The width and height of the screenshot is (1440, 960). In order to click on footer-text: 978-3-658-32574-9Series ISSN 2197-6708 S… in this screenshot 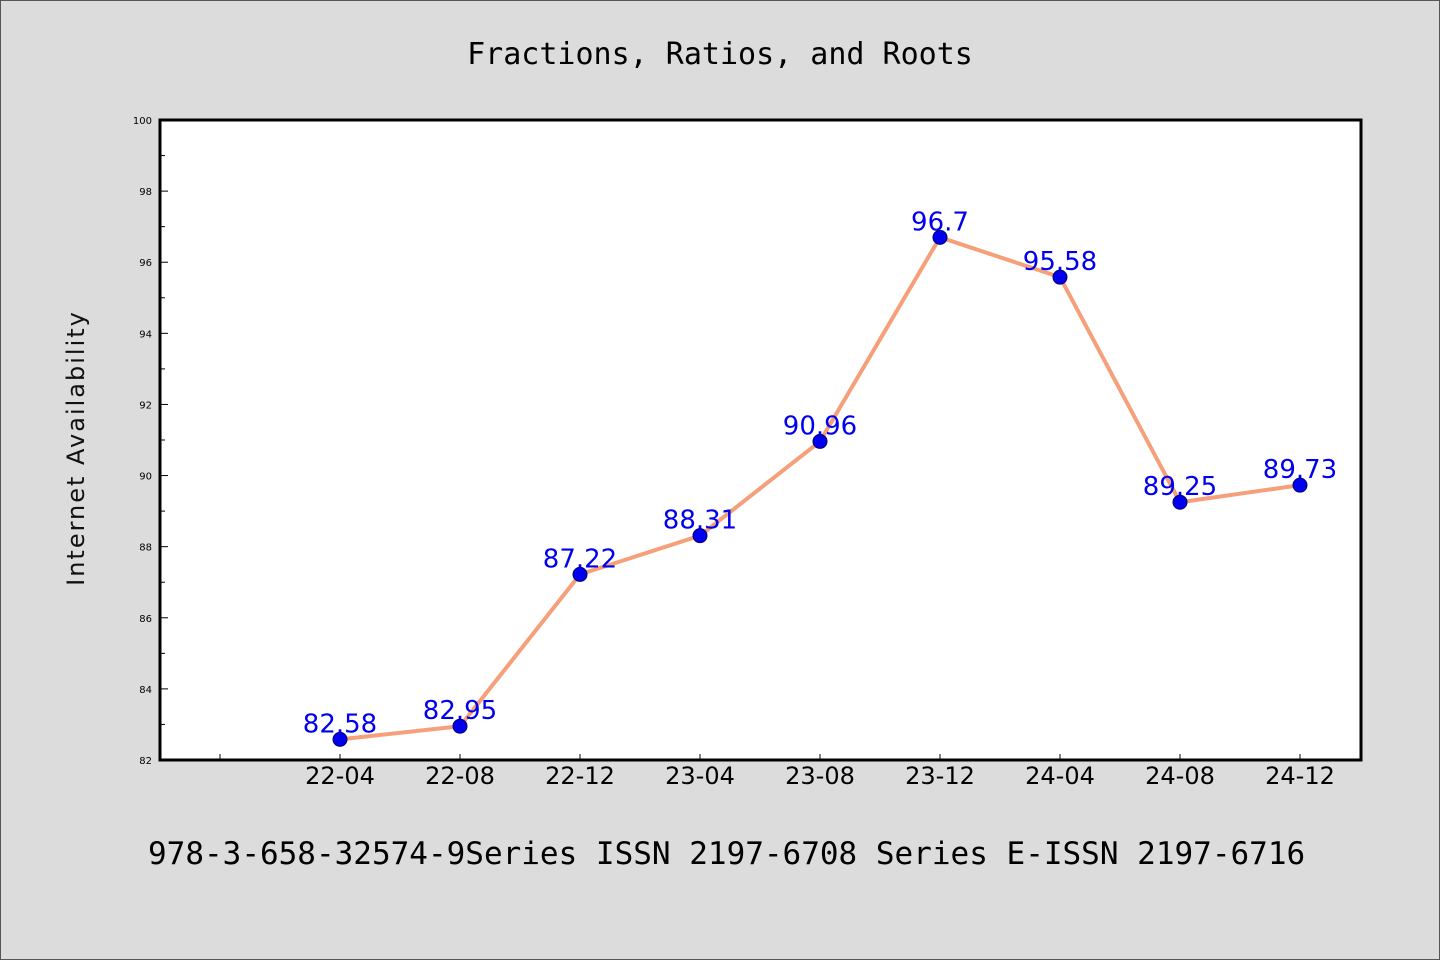, I will do `click(726, 854)`.